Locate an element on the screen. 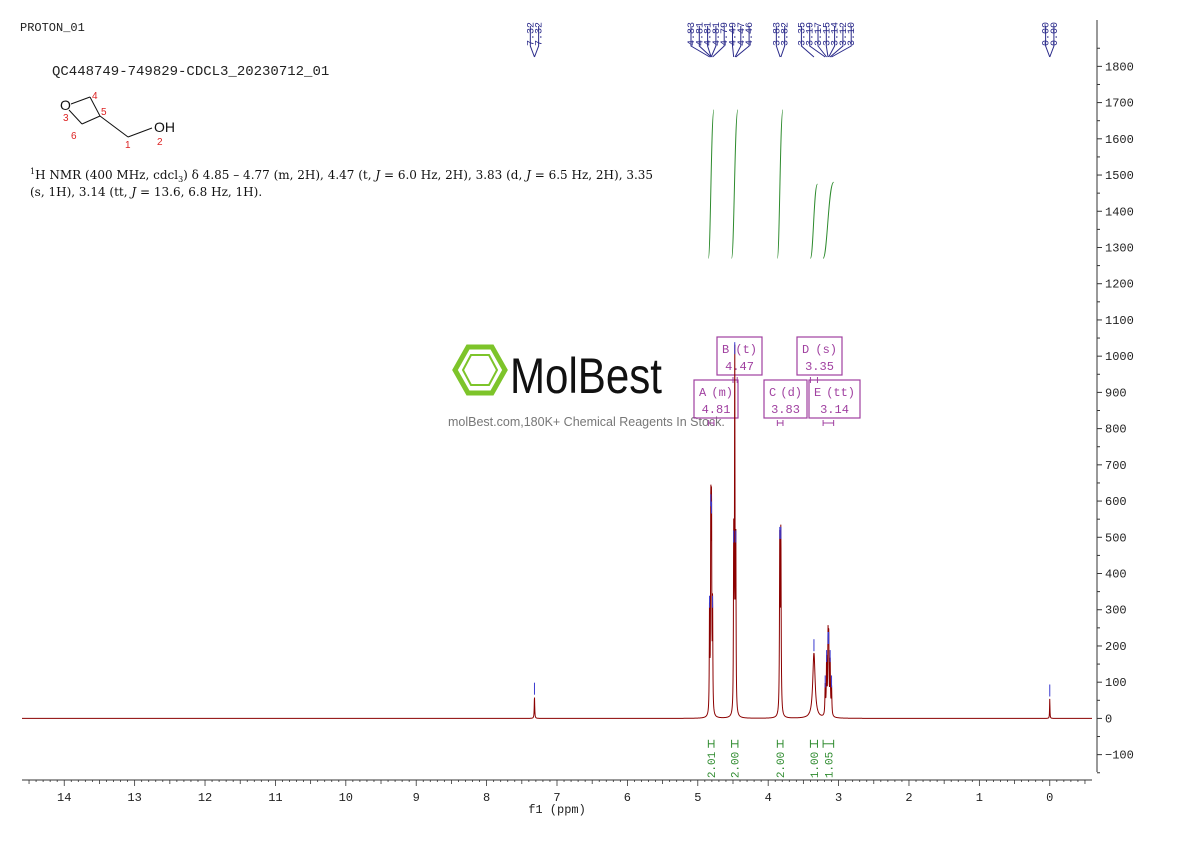  peak-label: 4.46 is located at coordinates (750, 34).